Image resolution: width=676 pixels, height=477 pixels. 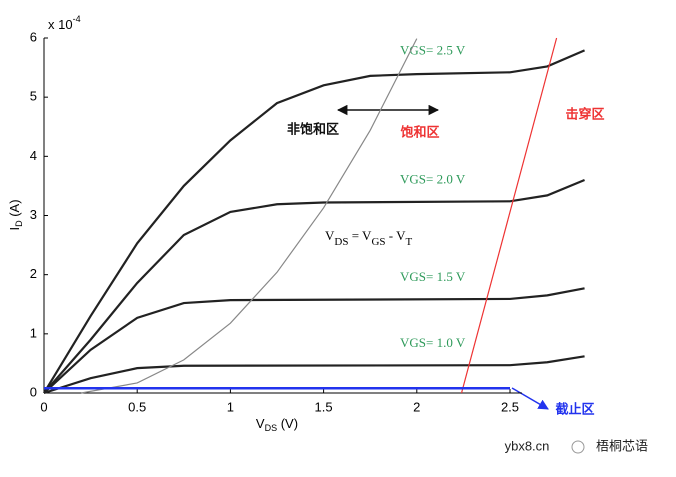 I want to click on x-tick-label: 0.5, so click(x=137, y=406).